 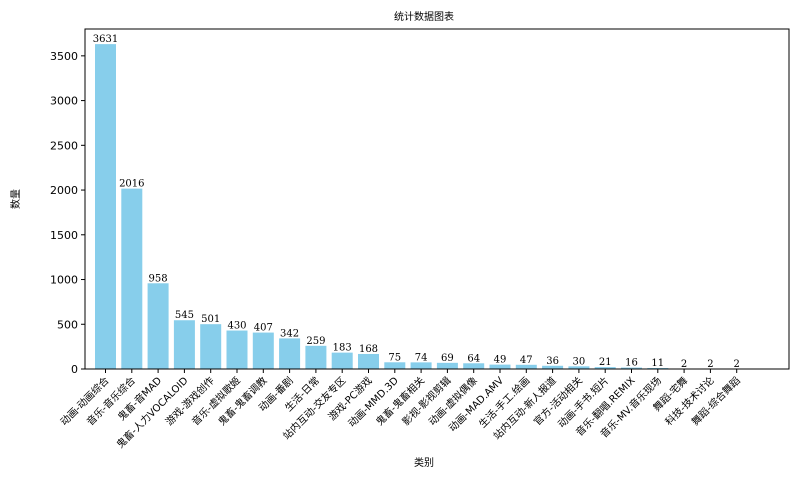 I want to click on bar-value-label: 407, so click(x=263, y=328).